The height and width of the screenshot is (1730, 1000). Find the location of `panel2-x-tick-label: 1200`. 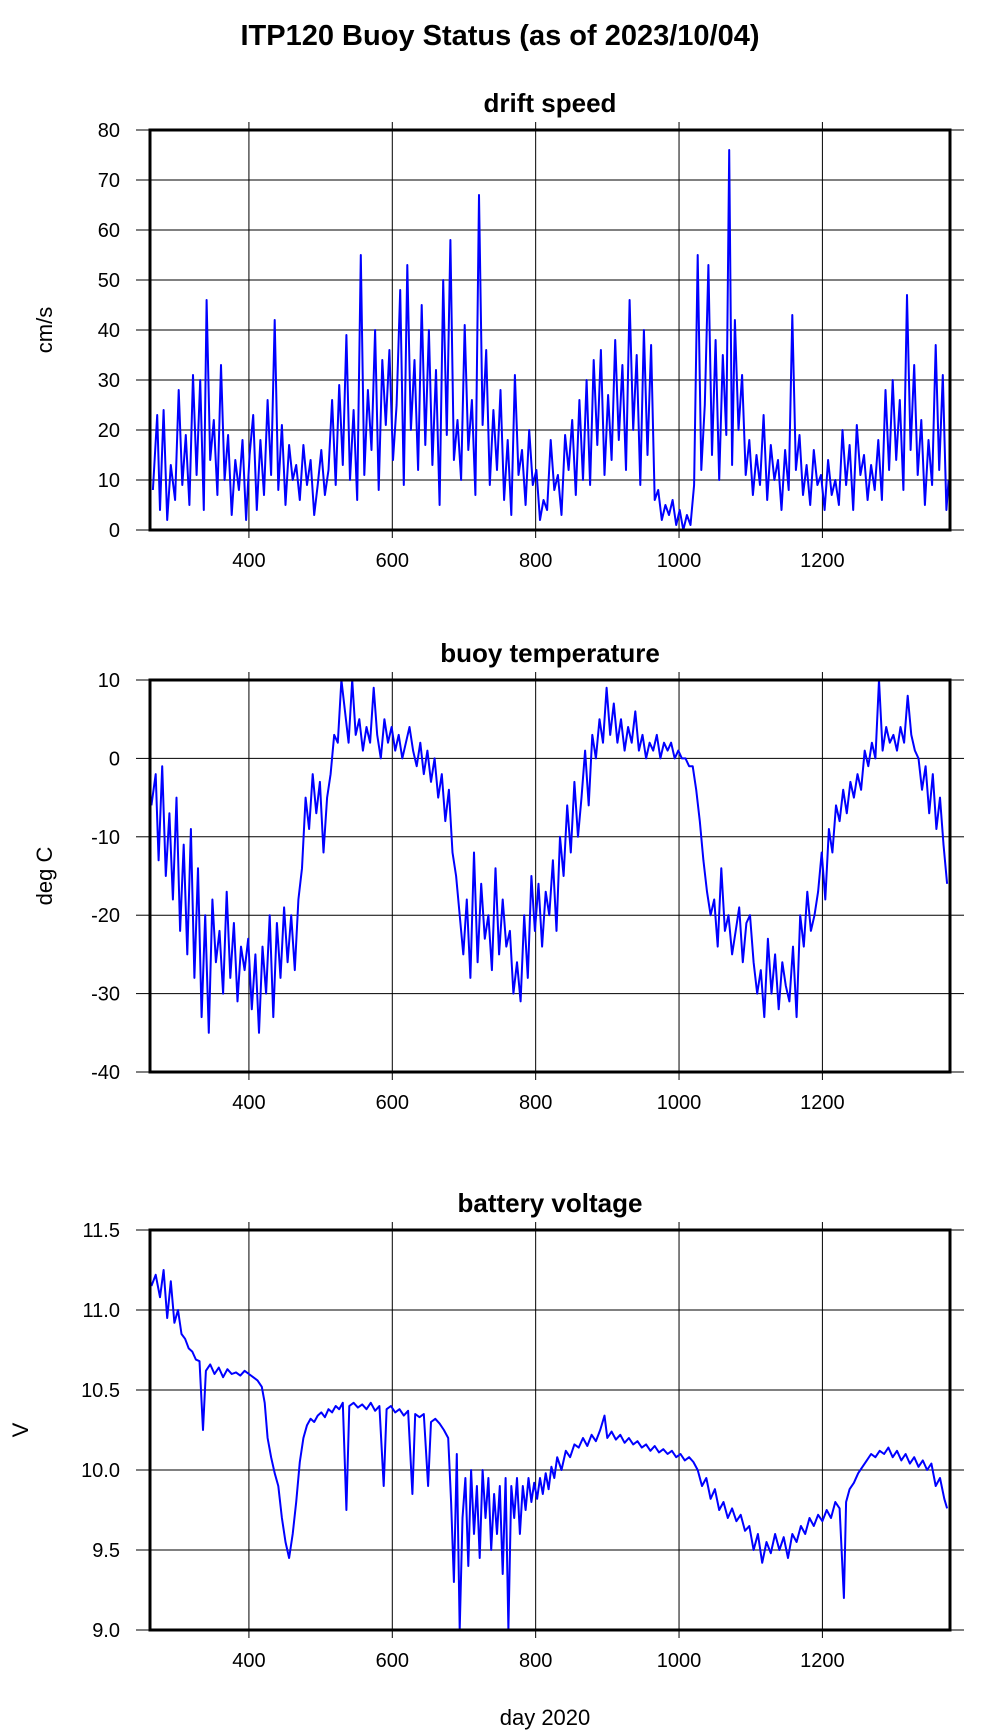

panel2-x-tick-label: 1200 is located at coordinates (822, 1103).